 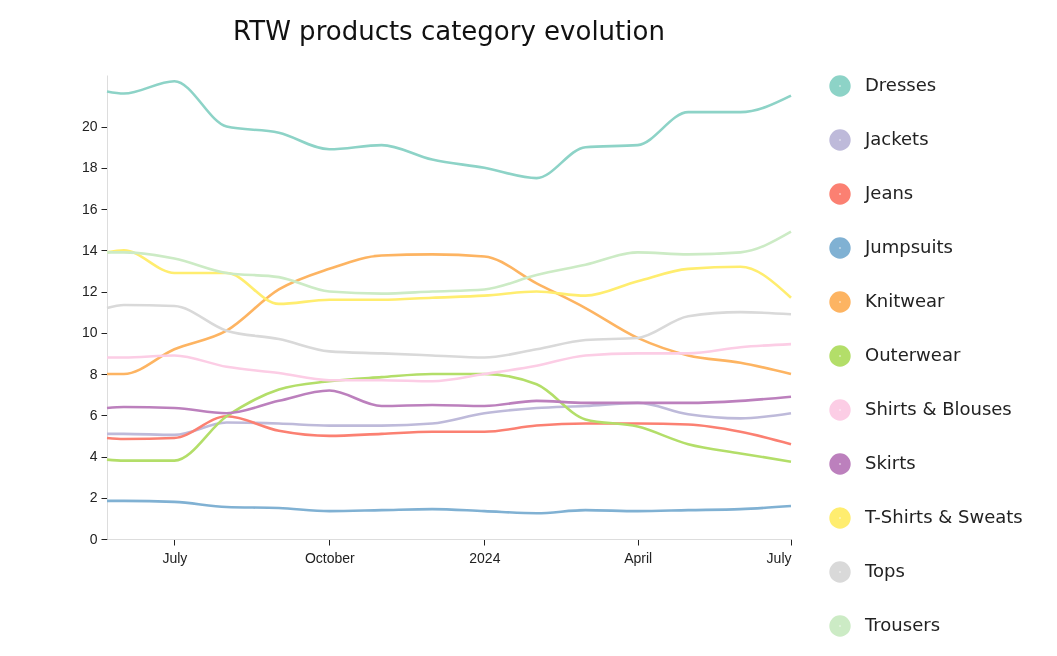 What do you see at coordinates (485, 557) in the screenshot?
I see `x-tick-label: 2024` at bounding box center [485, 557].